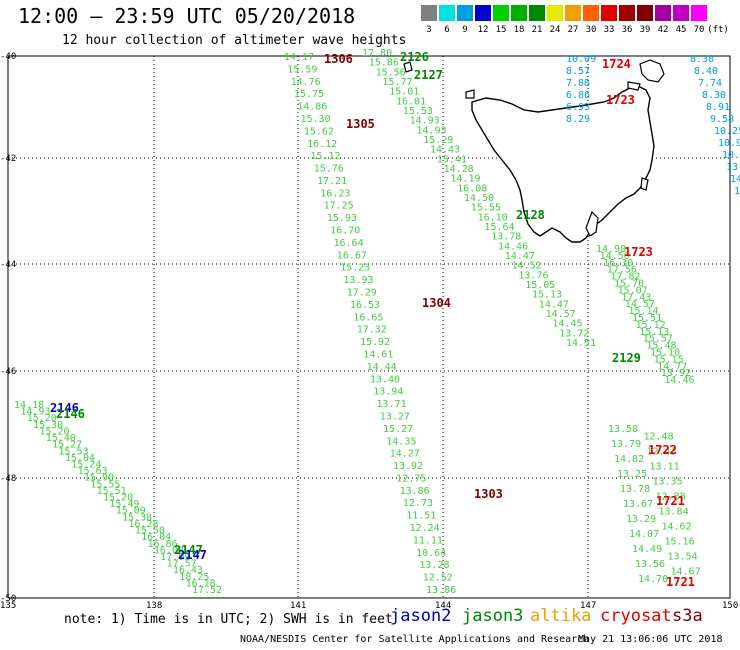 This screenshot has height=650, width=740. What do you see at coordinates (652, 71) in the screenshot?
I see `furneaux-islands` at bounding box center [652, 71].